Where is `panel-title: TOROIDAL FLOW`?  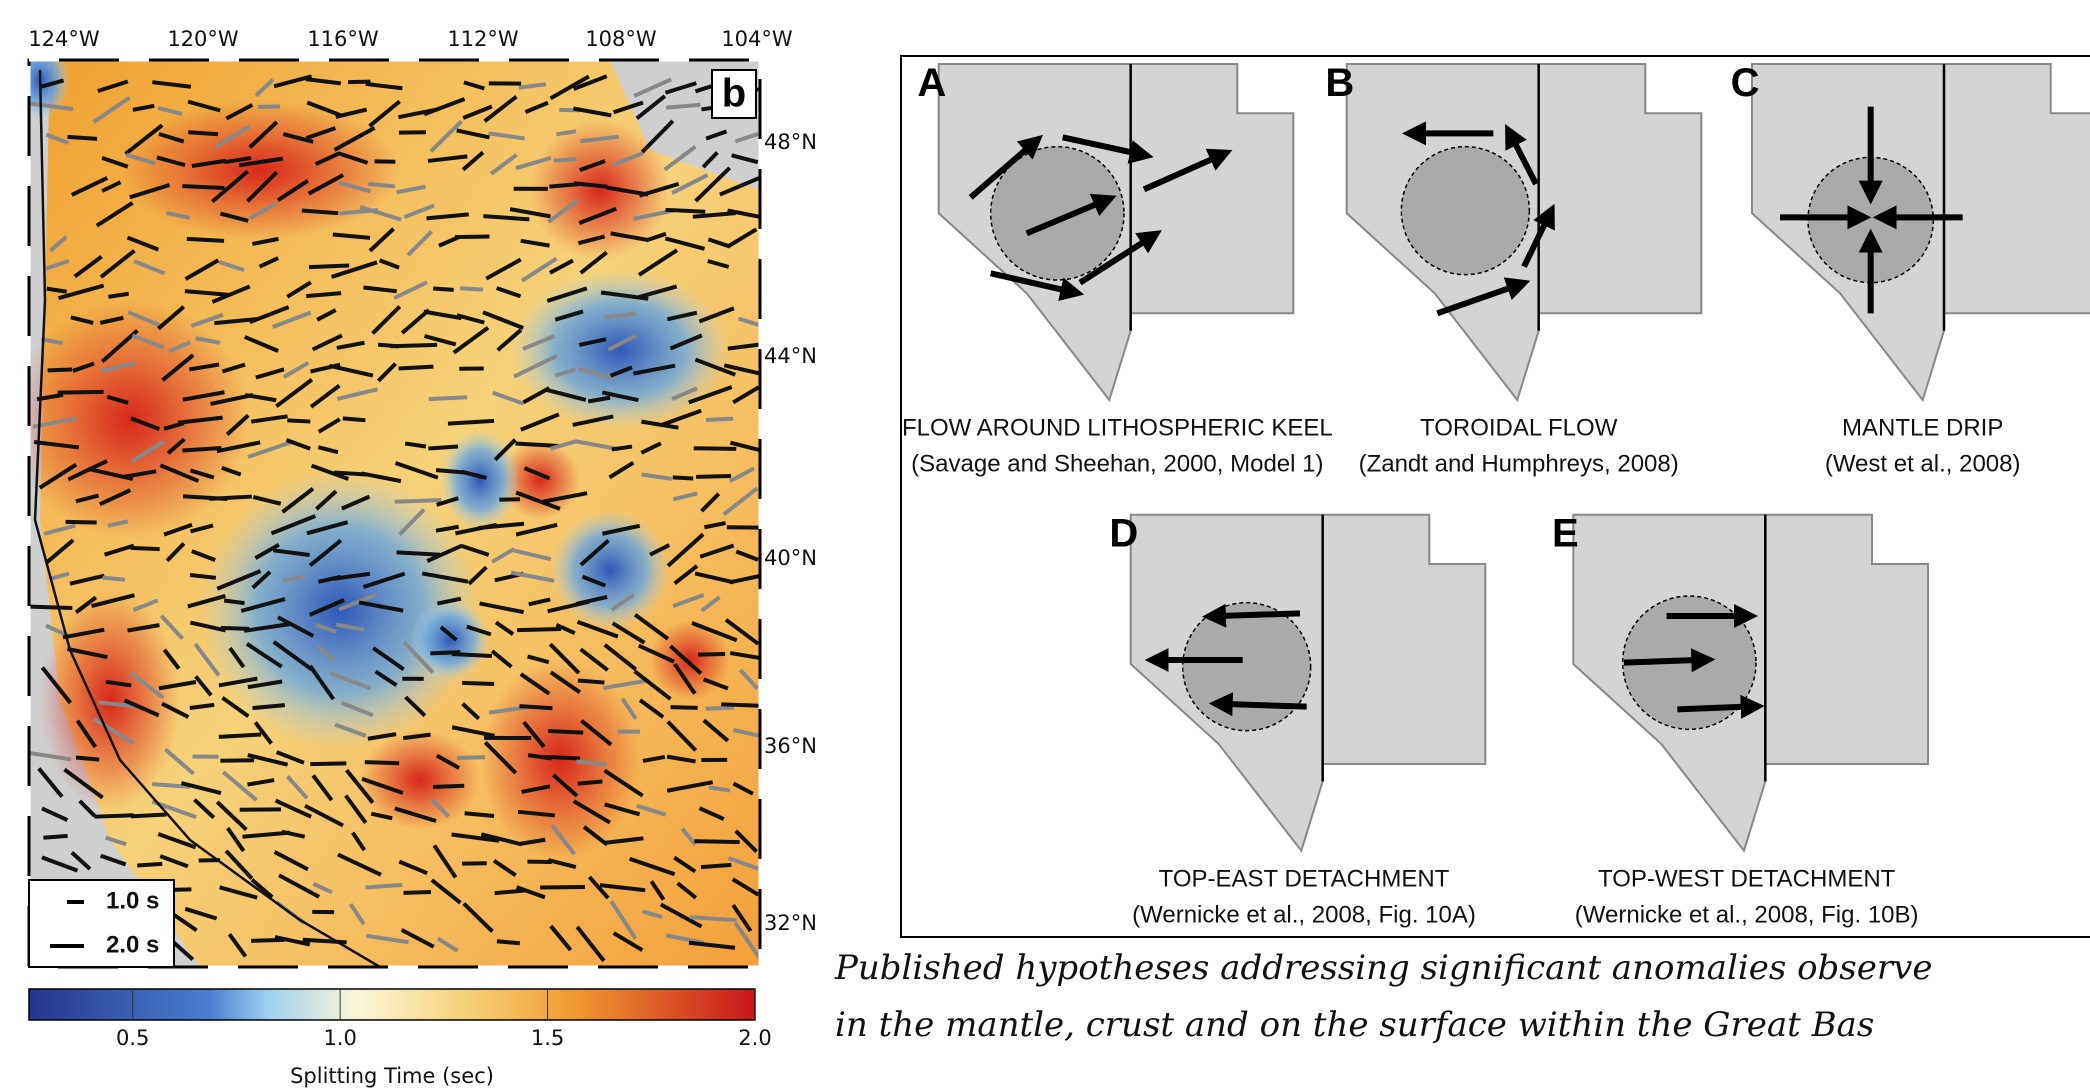 panel-title: TOROIDAL FLOW is located at coordinates (1519, 428).